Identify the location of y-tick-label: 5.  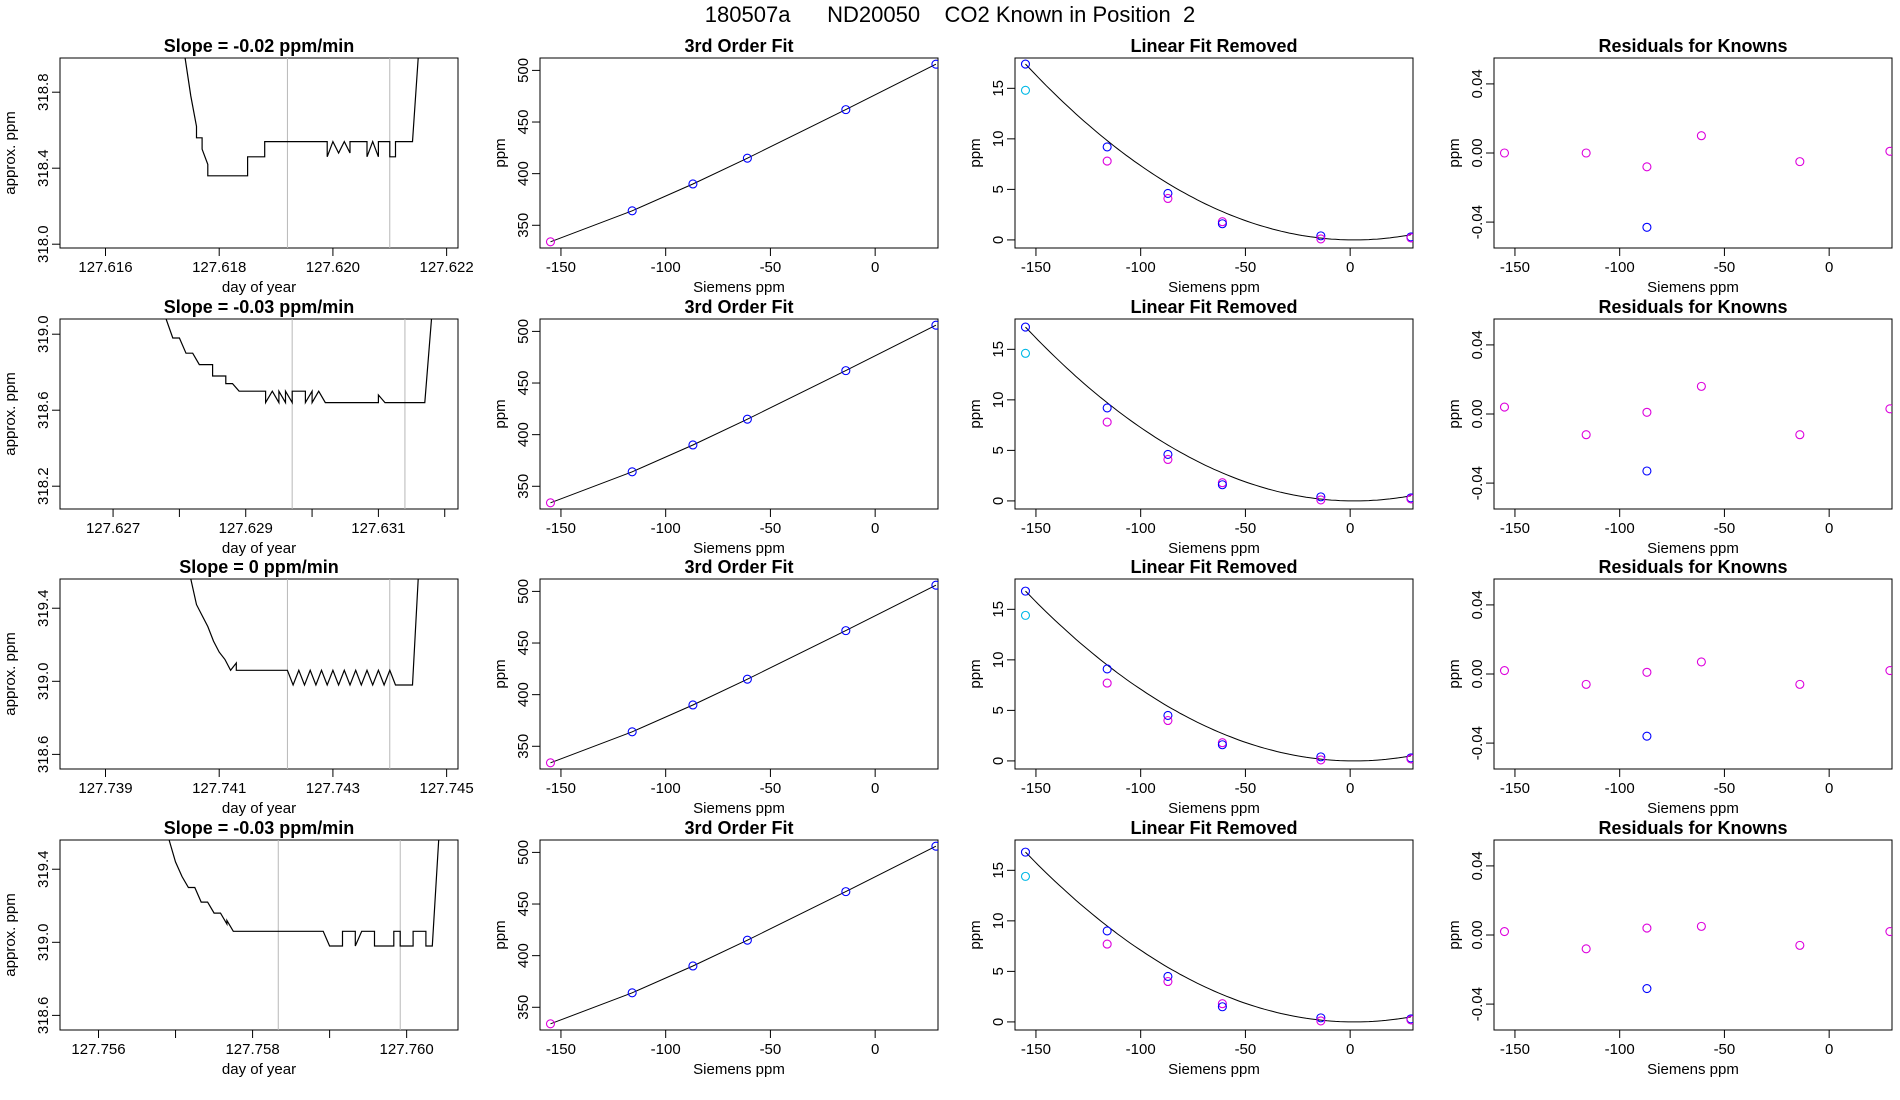
(998, 710).